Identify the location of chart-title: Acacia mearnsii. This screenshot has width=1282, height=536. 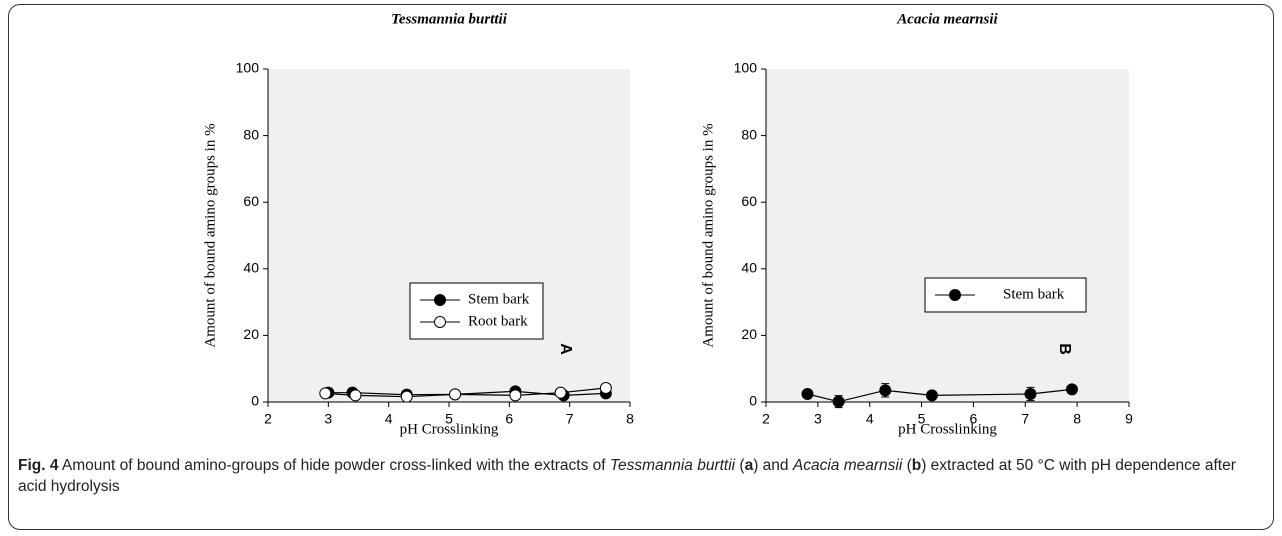
(947, 19).